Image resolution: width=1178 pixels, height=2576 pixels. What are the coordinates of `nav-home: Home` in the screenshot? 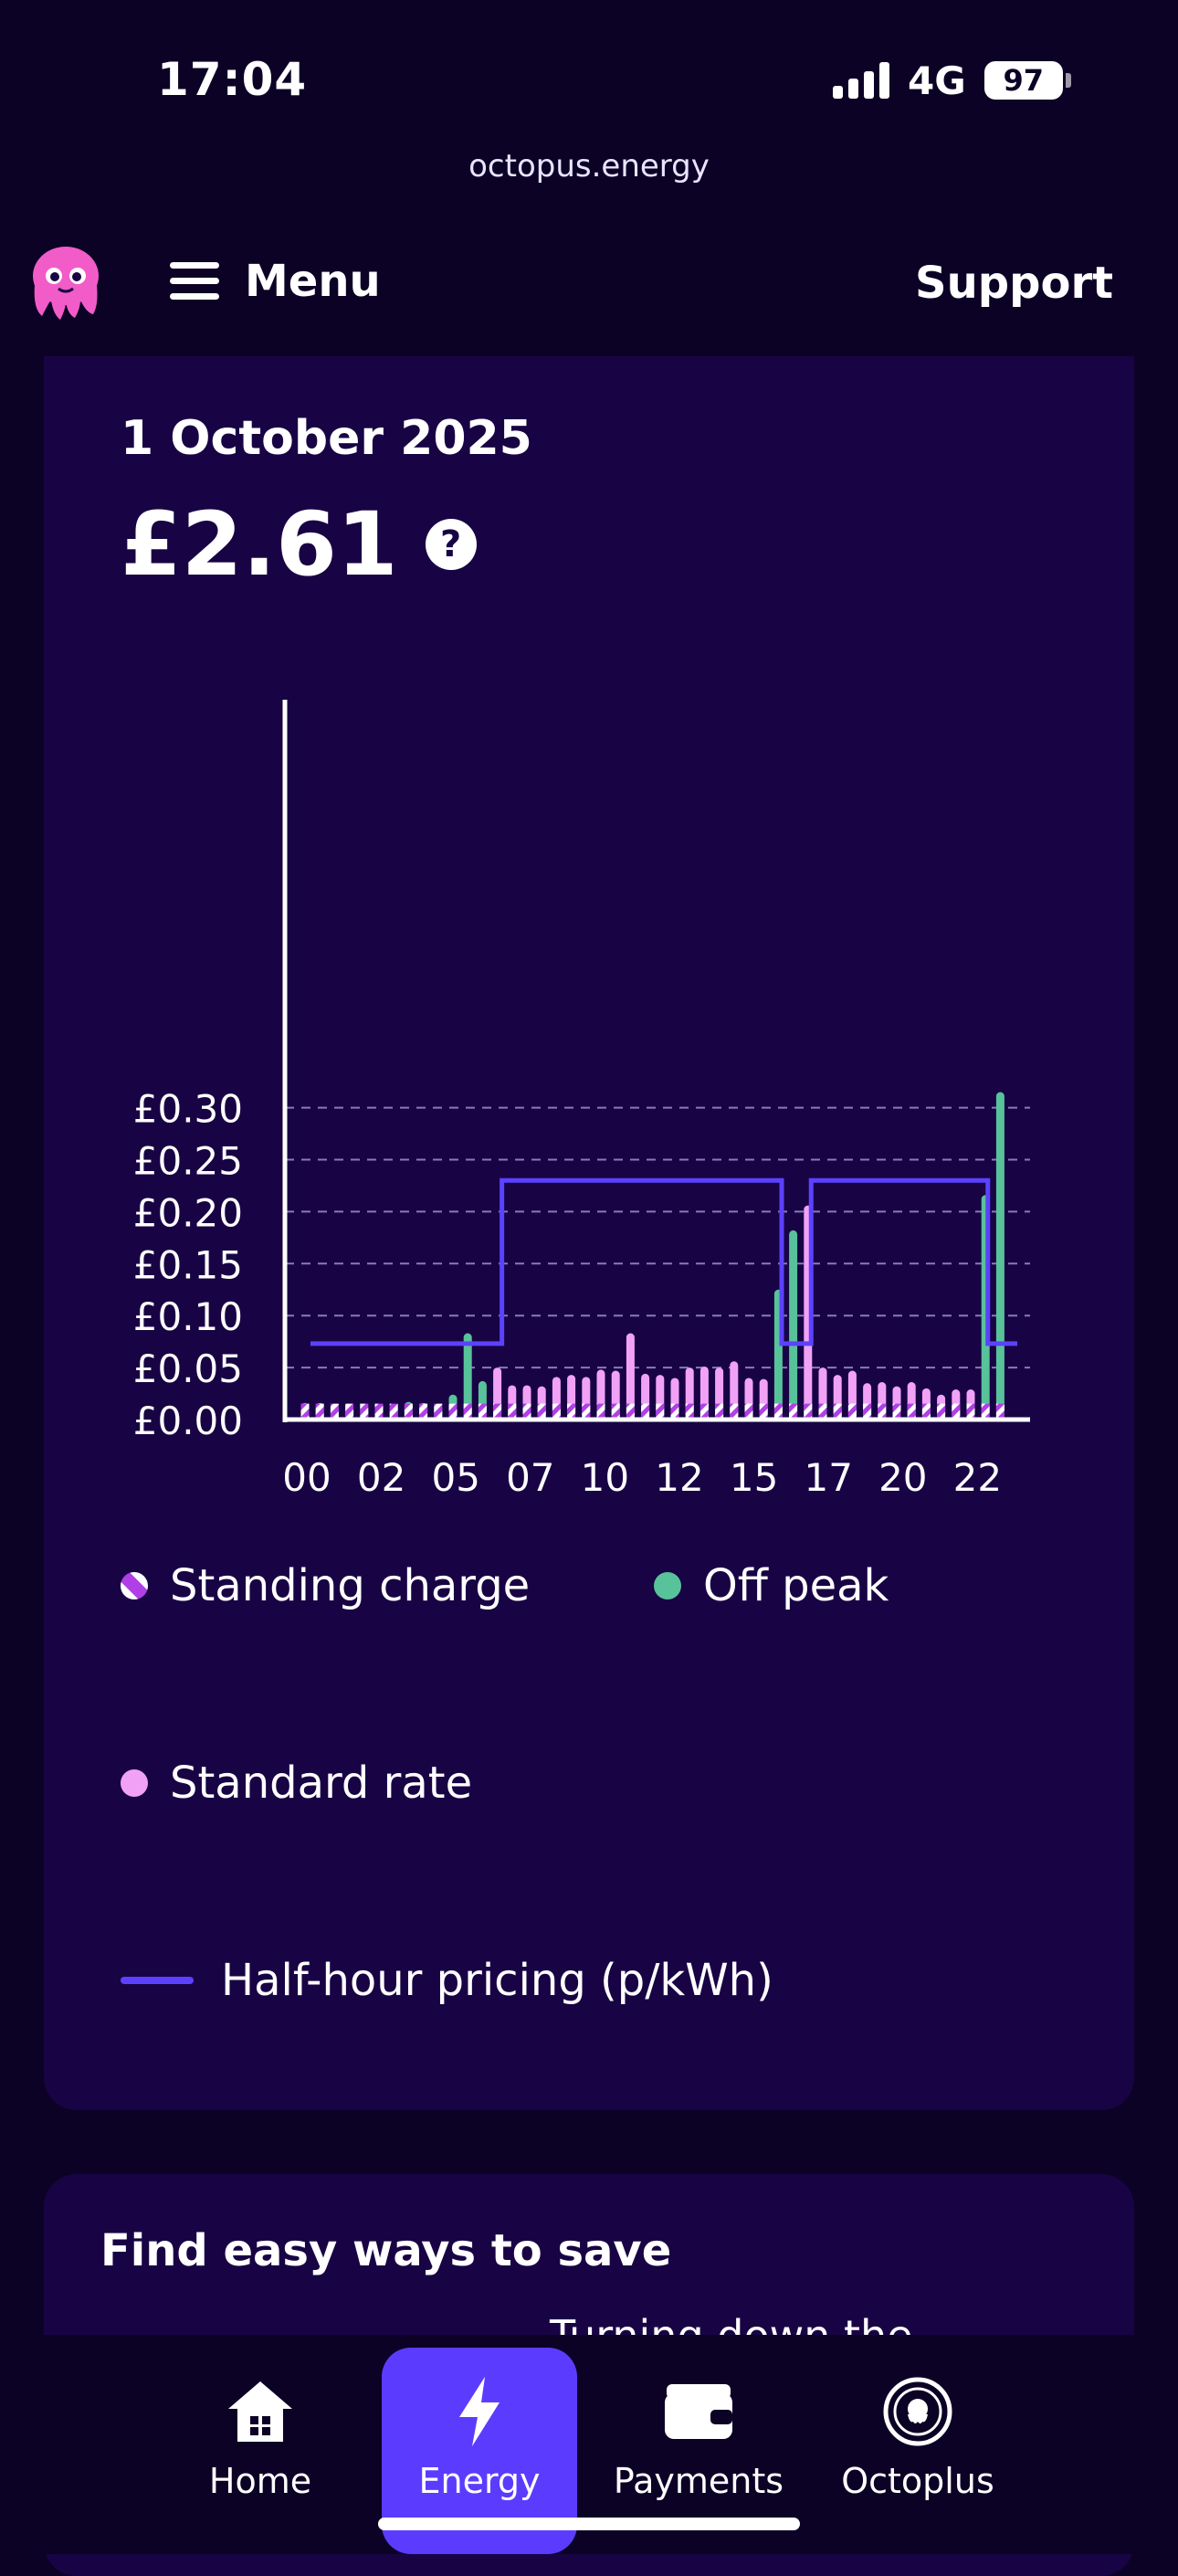 It's located at (260, 2445).